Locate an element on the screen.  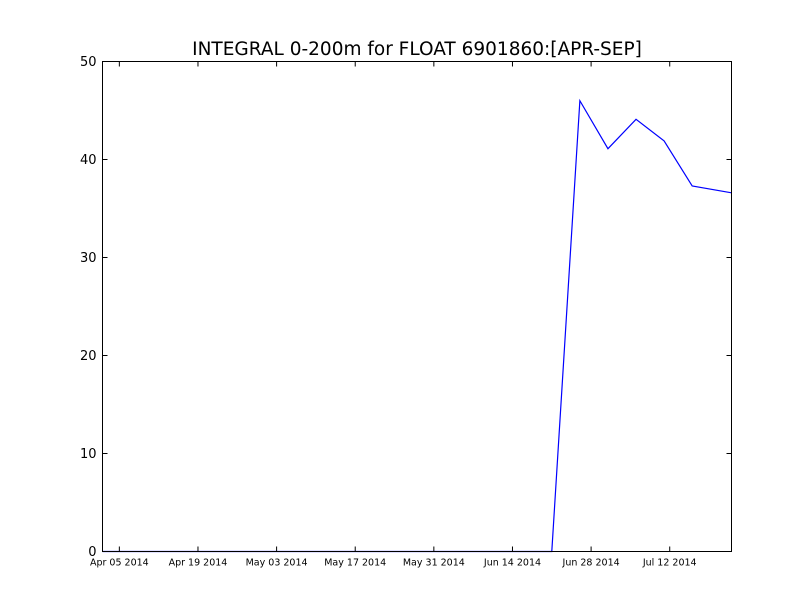
x-tick-label: Apr 19 2014 is located at coordinates (198, 563).